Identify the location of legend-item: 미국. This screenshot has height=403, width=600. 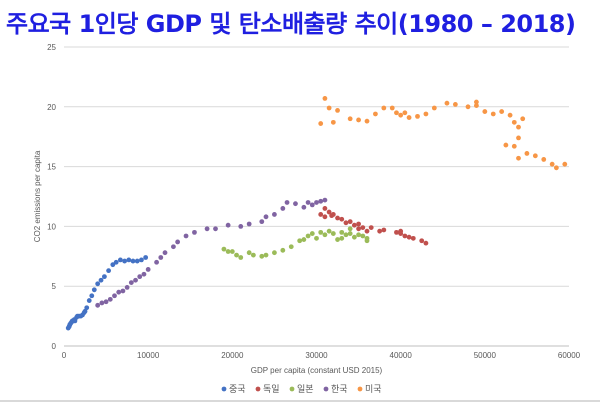
(369, 389).